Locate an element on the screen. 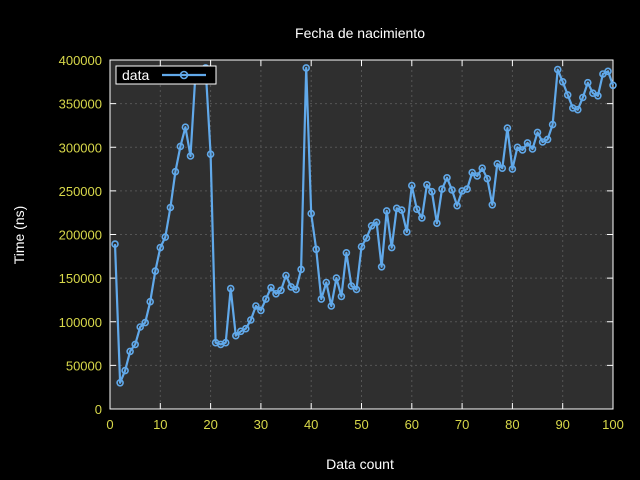 This screenshot has height=480, width=640. y-tick-label: 250000 is located at coordinates (80, 191).